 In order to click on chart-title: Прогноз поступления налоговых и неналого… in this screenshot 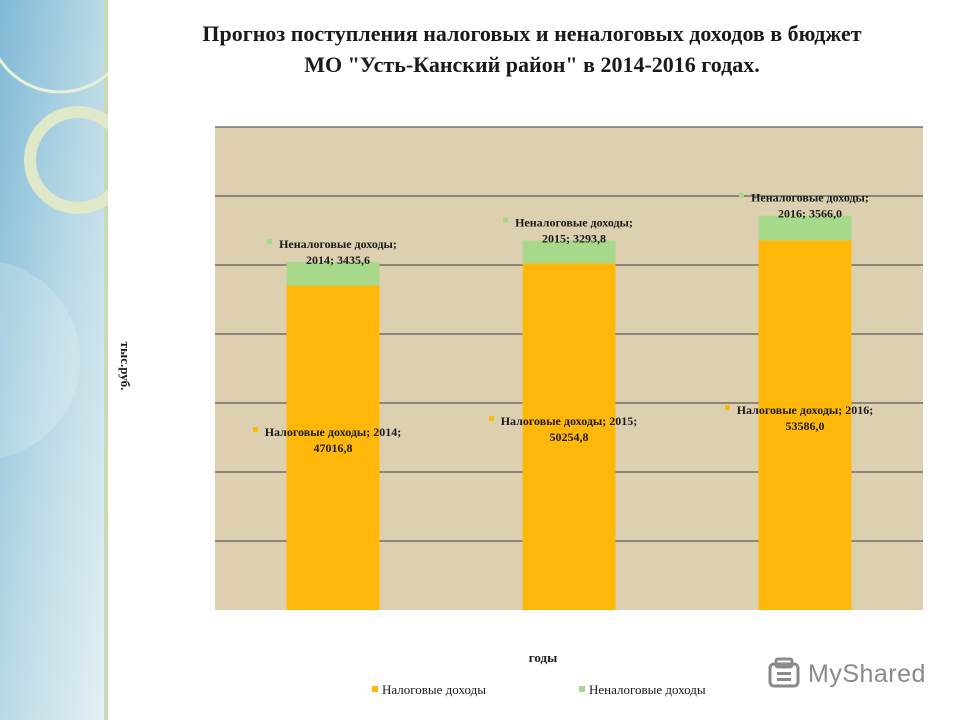, I will do `click(532, 49)`.